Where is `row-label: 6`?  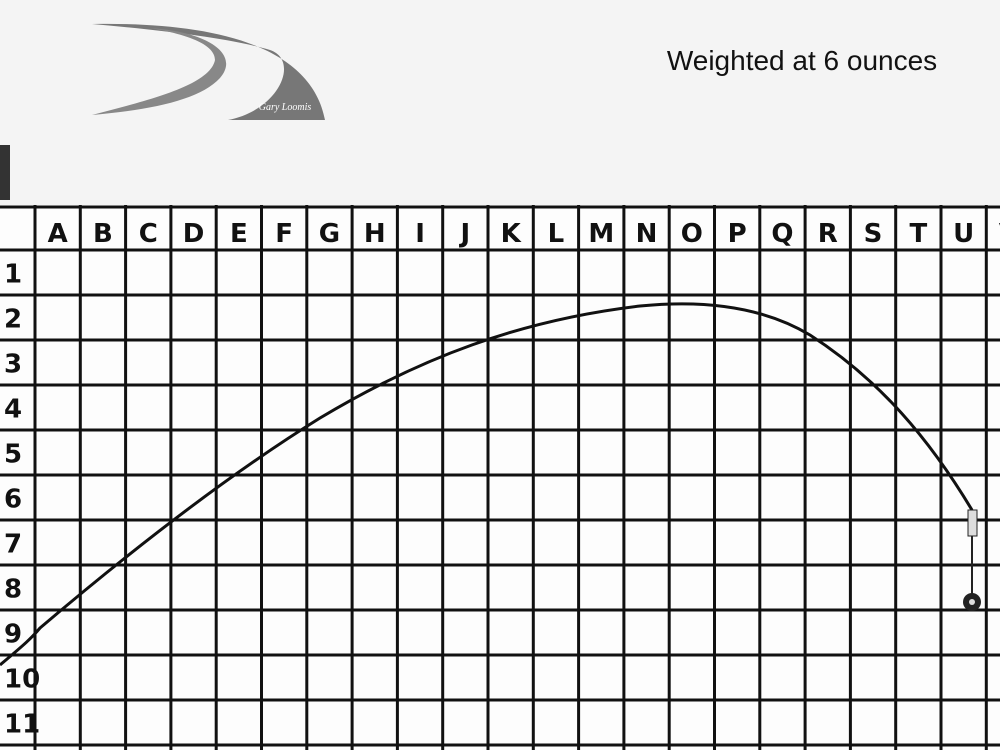
row-label: 6 is located at coordinates (13, 500).